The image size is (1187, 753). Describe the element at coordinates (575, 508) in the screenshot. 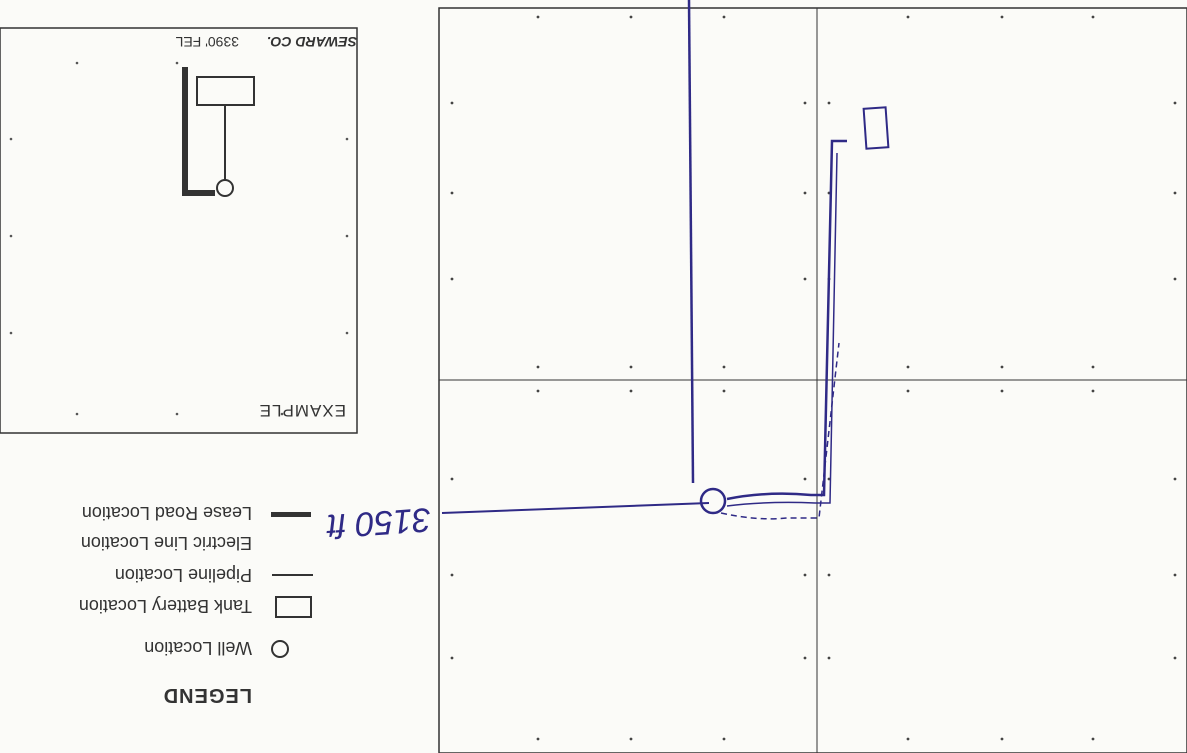

I see `footage-dimension-line` at that location.